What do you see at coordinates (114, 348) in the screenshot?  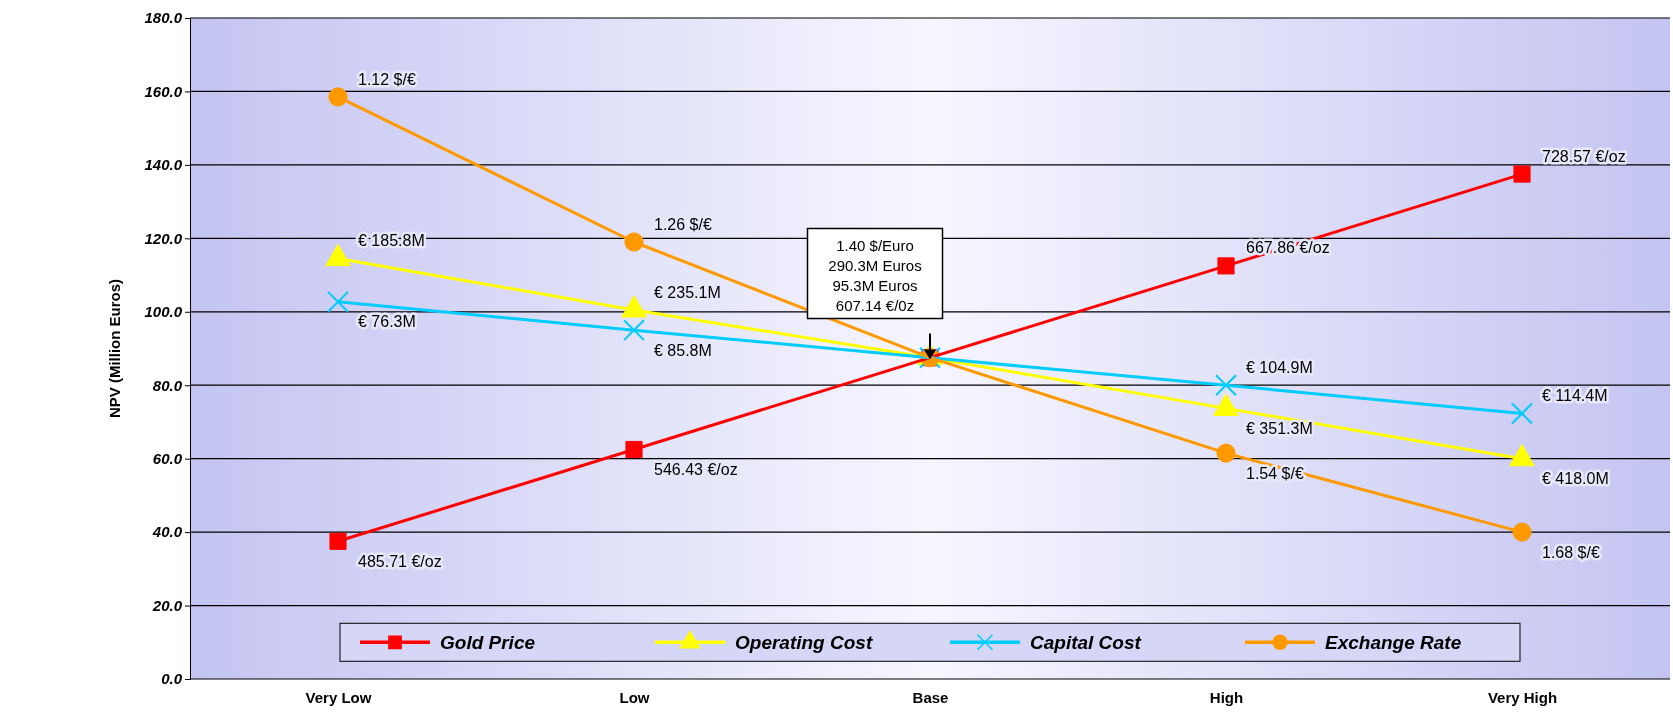 I see `y-axis-title: NPV (Million Euros)` at bounding box center [114, 348].